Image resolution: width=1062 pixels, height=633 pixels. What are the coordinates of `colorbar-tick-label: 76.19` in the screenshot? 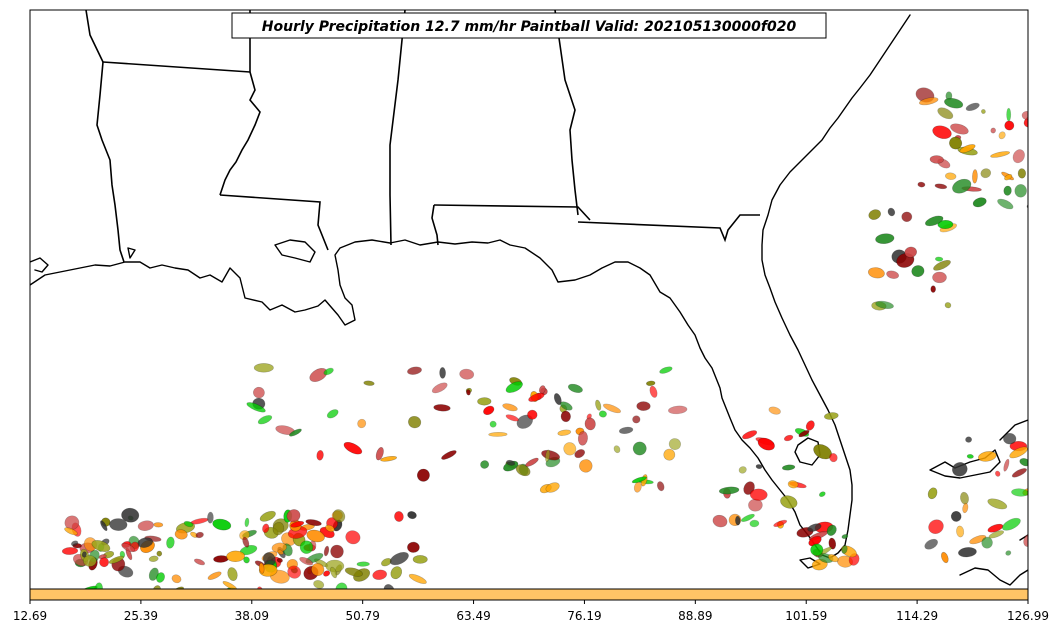 It's located at (584, 616).